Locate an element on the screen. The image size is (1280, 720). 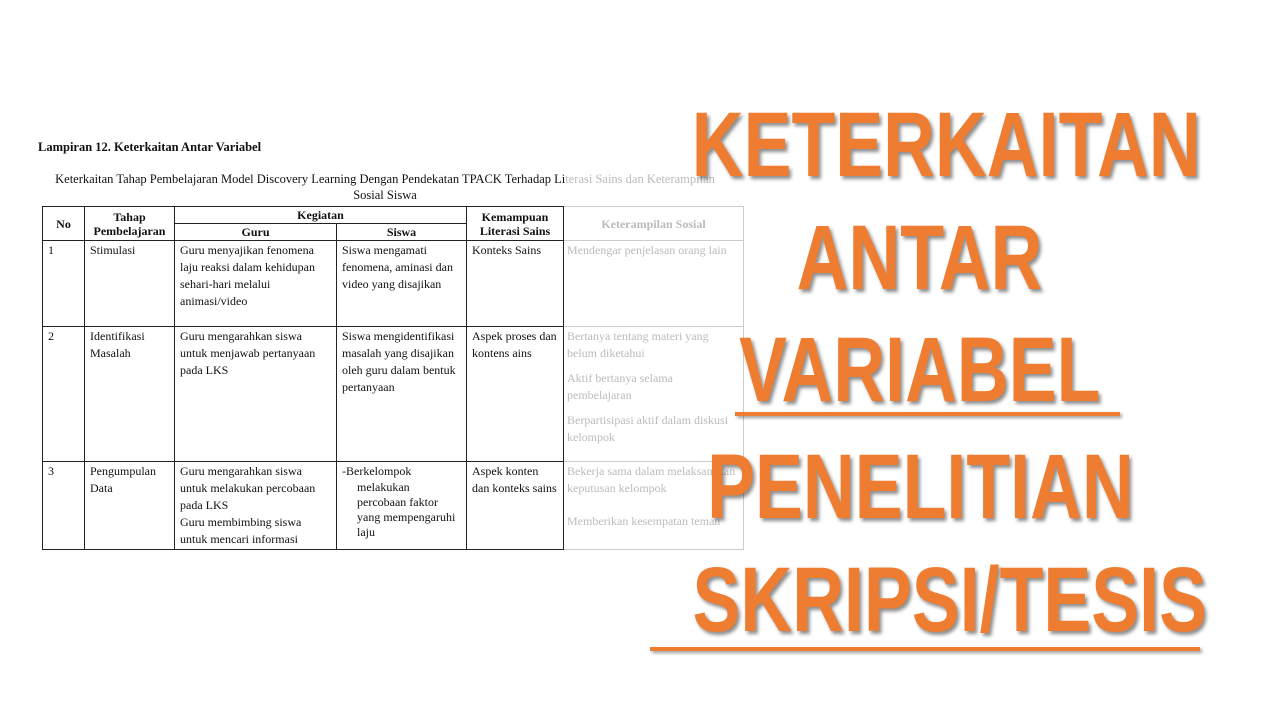
cell-no: 2 is located at coordinates (63, 394).